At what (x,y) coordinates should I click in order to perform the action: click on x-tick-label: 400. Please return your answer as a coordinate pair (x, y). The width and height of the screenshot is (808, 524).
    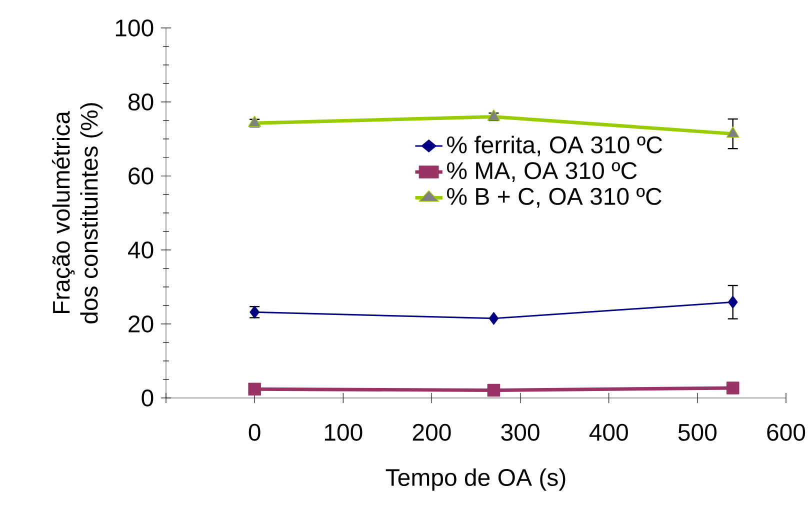
    Looking at the image, I should click on (608, 432).